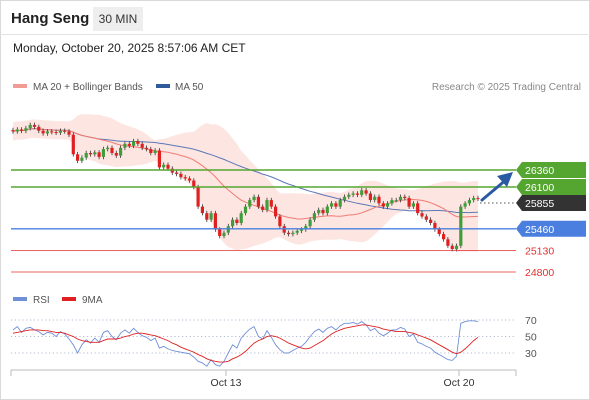 Image resolution: width=590 pixels, height=400 pixels. What do you see at coordinates (494, 189) in the screenshot?
I see `forecast-arrow-shaft` at bounding box center [494, 189].